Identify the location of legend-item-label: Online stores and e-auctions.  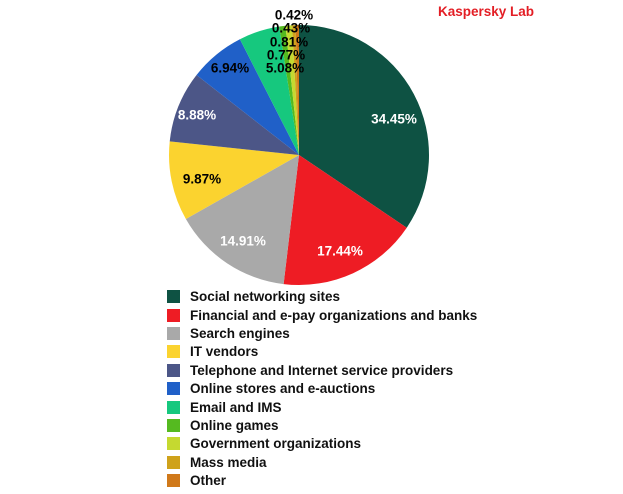
(283, 389).